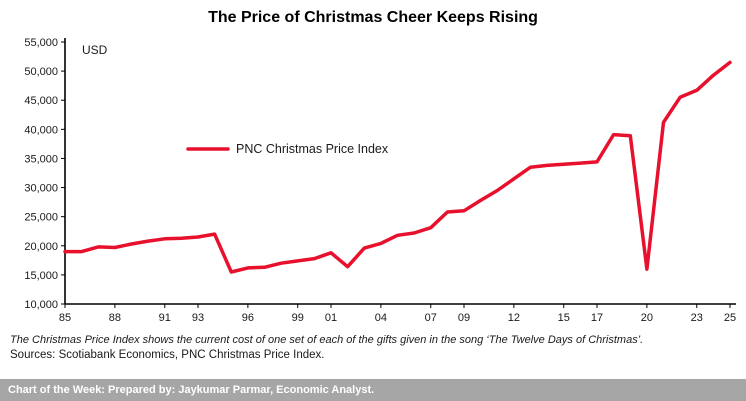 Image resolution: width=746 pixels, height=401 pixels. I want to click on x-axis-tick-label: 01, so click(331, 318).